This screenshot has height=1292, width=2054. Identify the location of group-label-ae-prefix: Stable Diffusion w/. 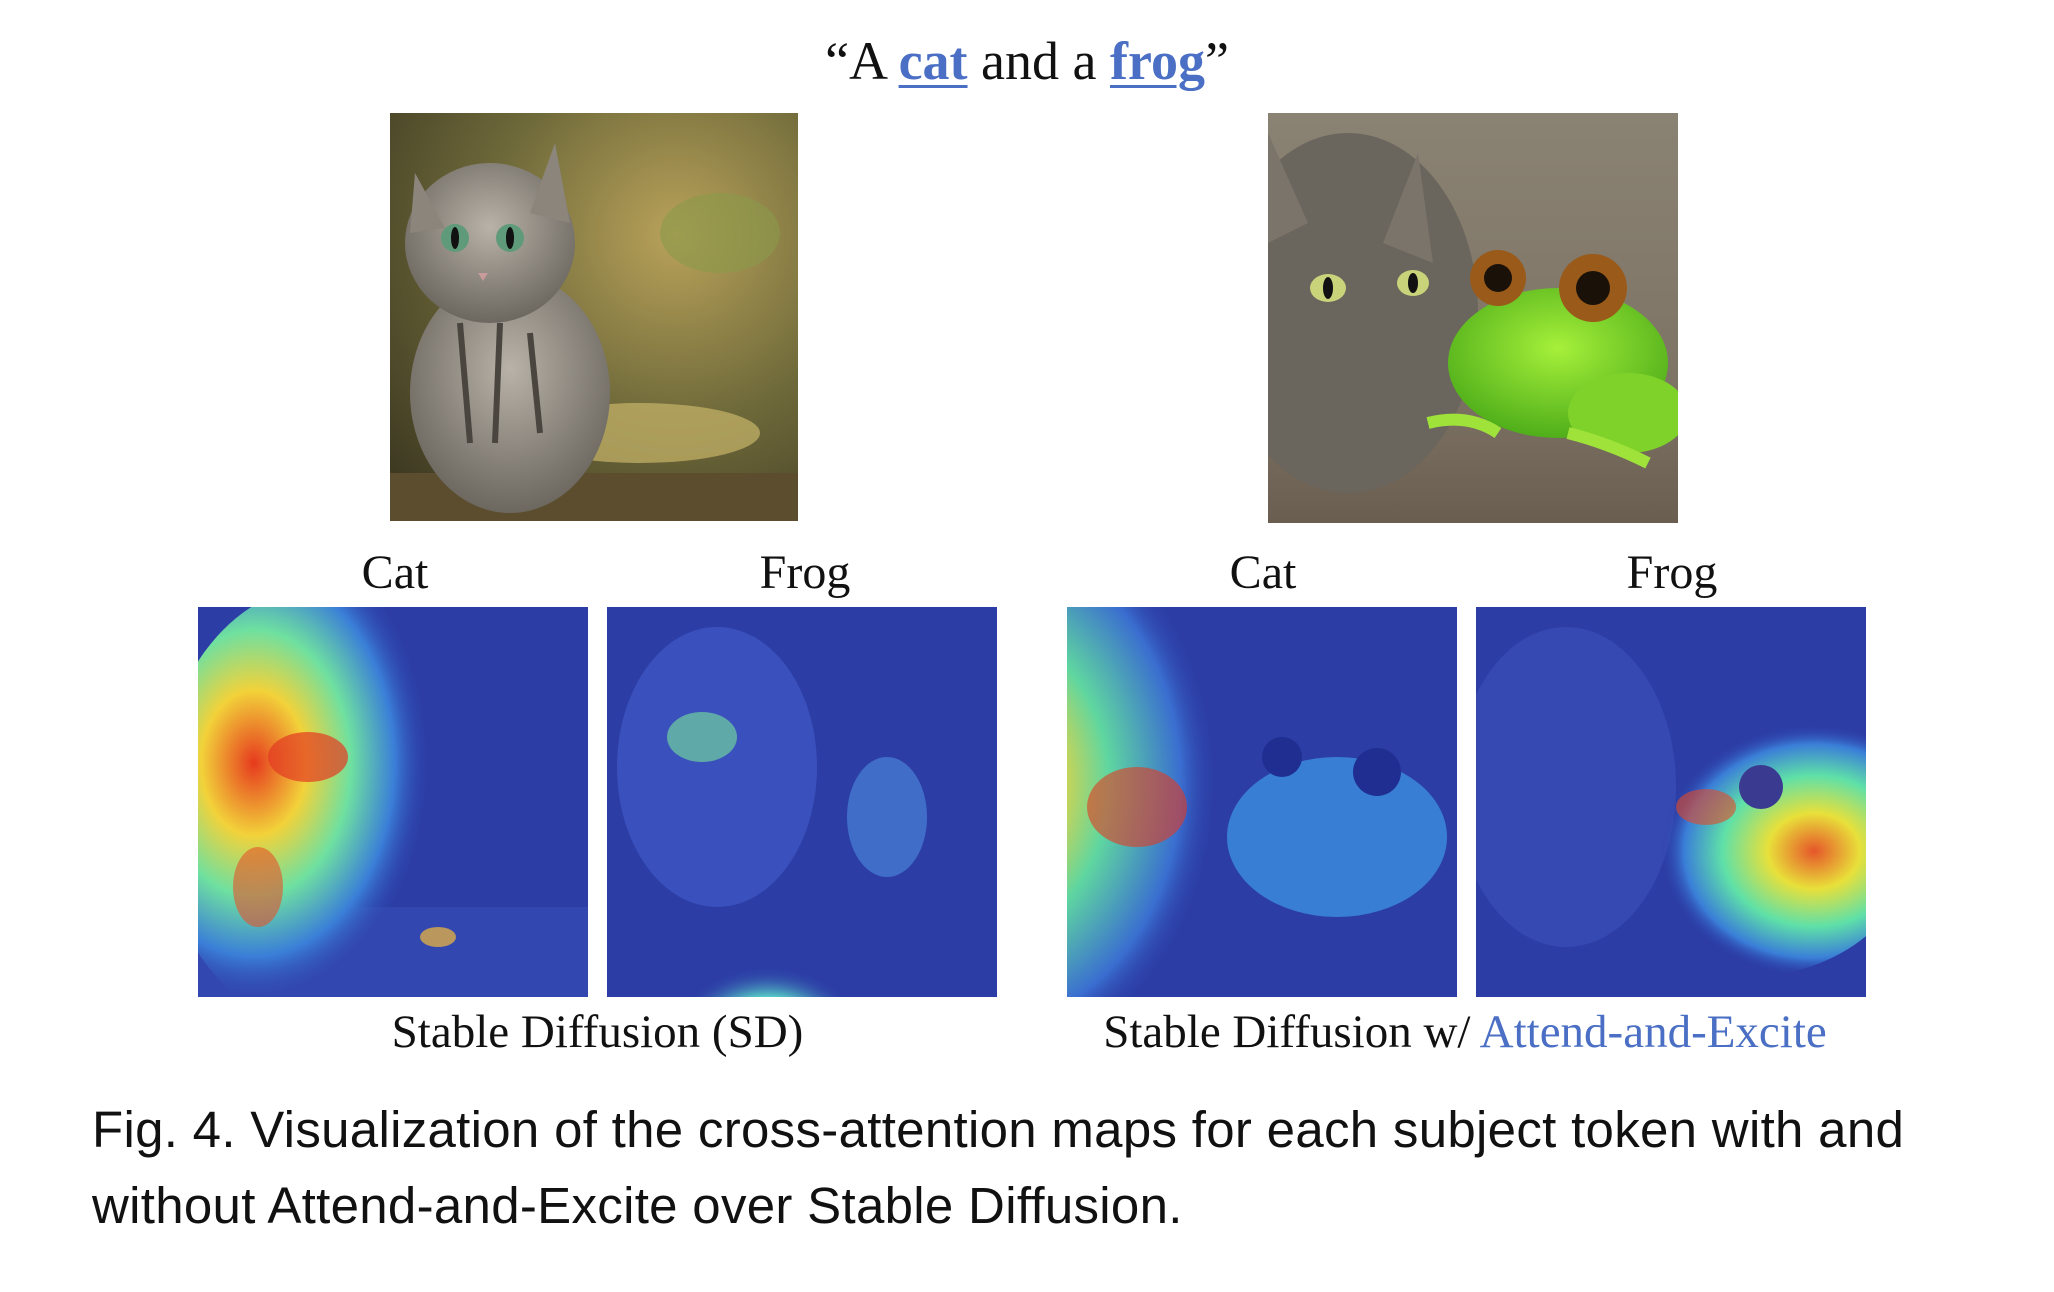
(1291, 1032).